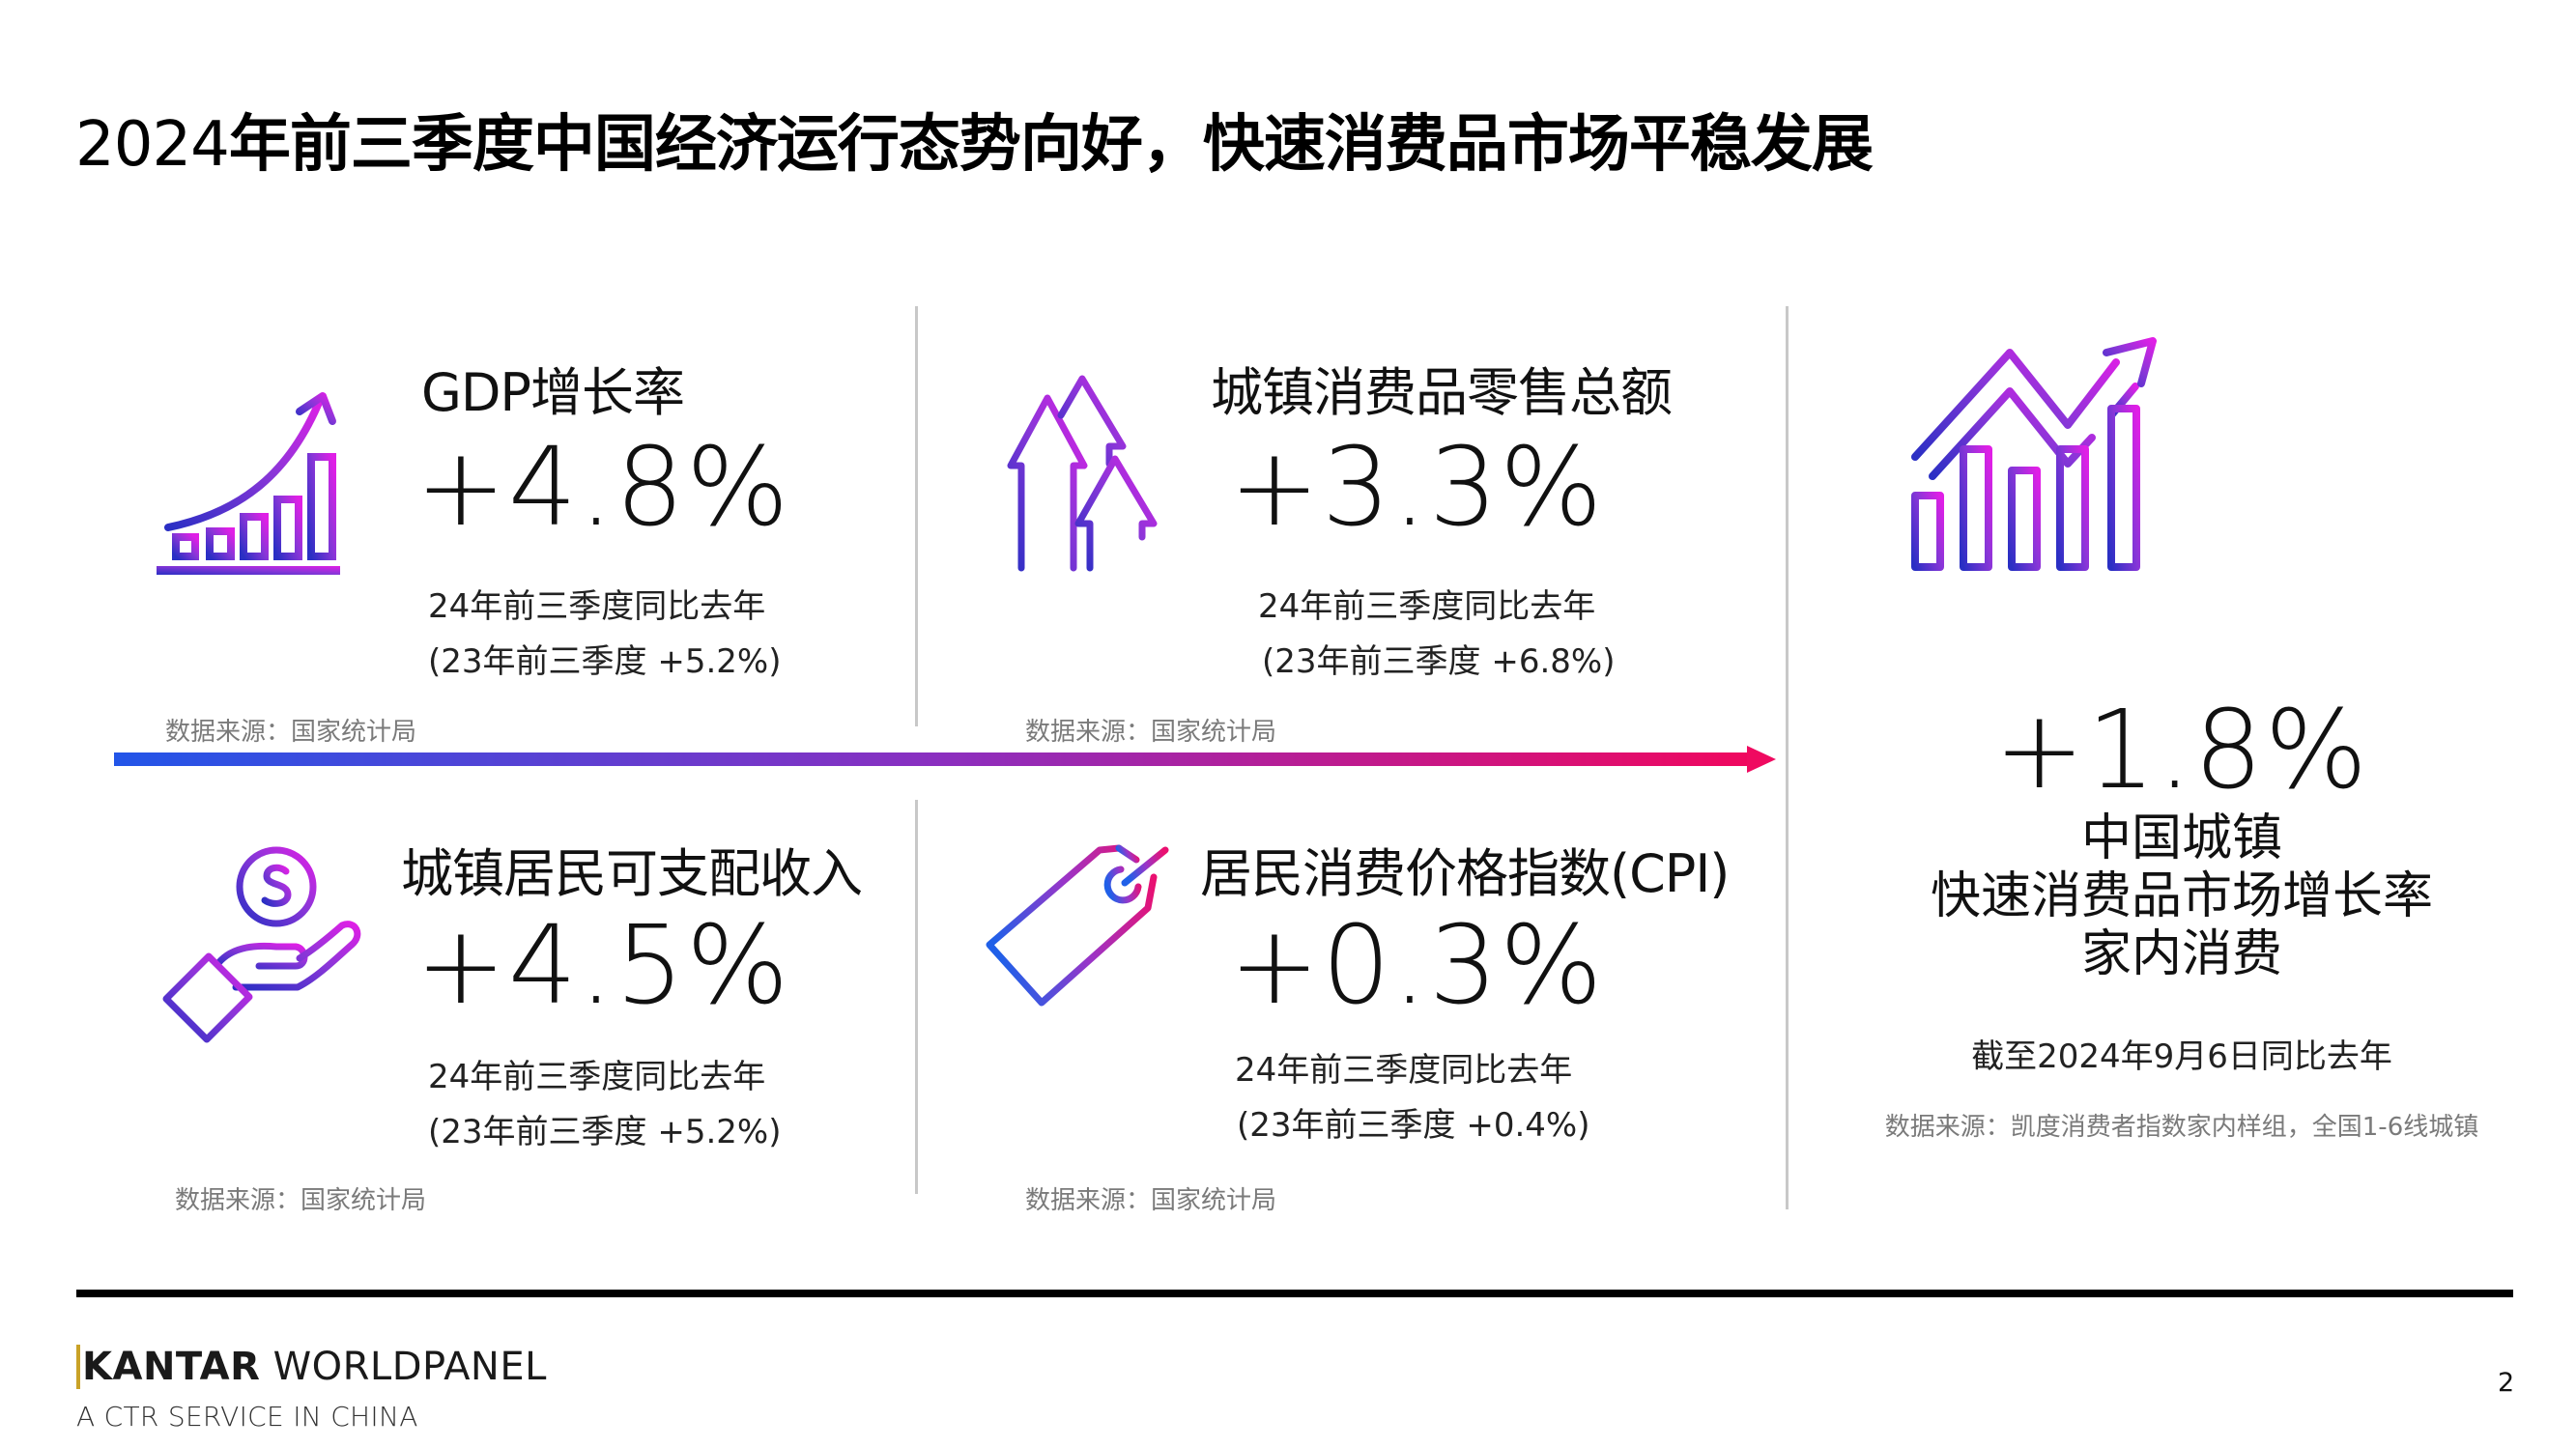 This screenshot has height=1448, width=2576. What do you see at coordinates (2036, 452) in the screenshot?
I see `zigzag-growth-chart-icon` at bounding box center [2036, 452].